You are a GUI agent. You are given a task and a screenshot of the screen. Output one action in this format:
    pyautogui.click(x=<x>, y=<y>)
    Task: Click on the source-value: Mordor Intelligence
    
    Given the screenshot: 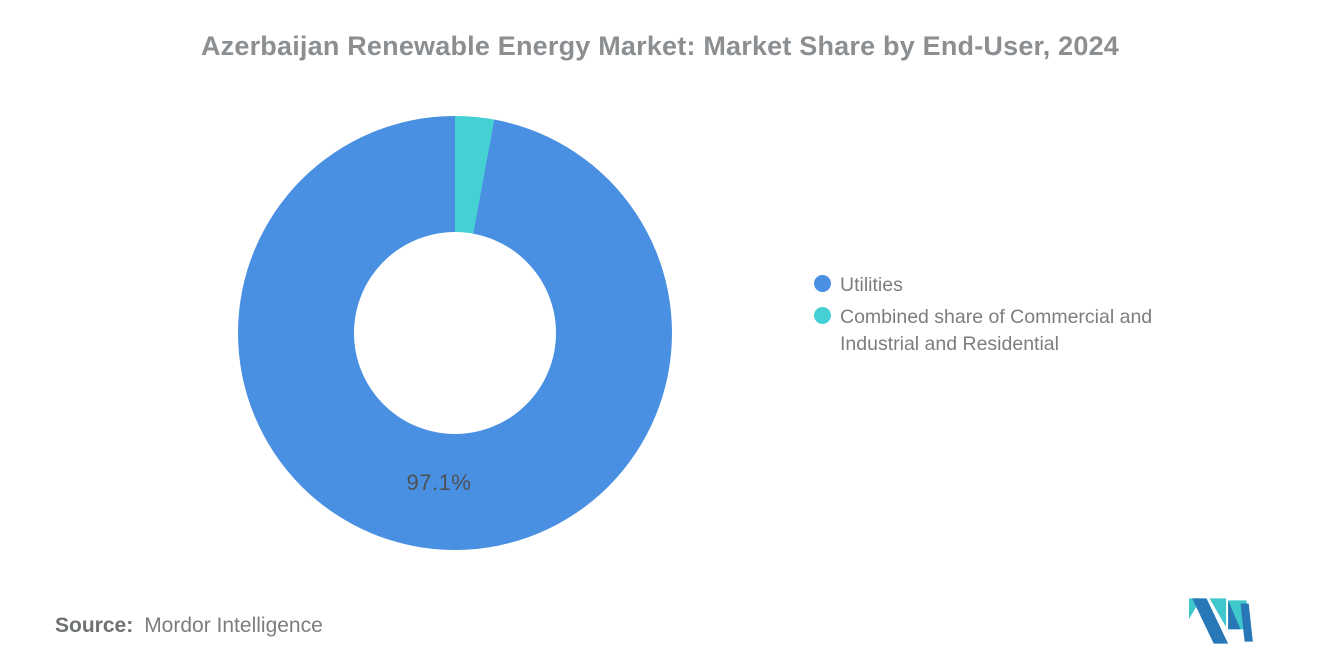 What is the action you would take?
    pyautogui.click(x=233, y=625)
    